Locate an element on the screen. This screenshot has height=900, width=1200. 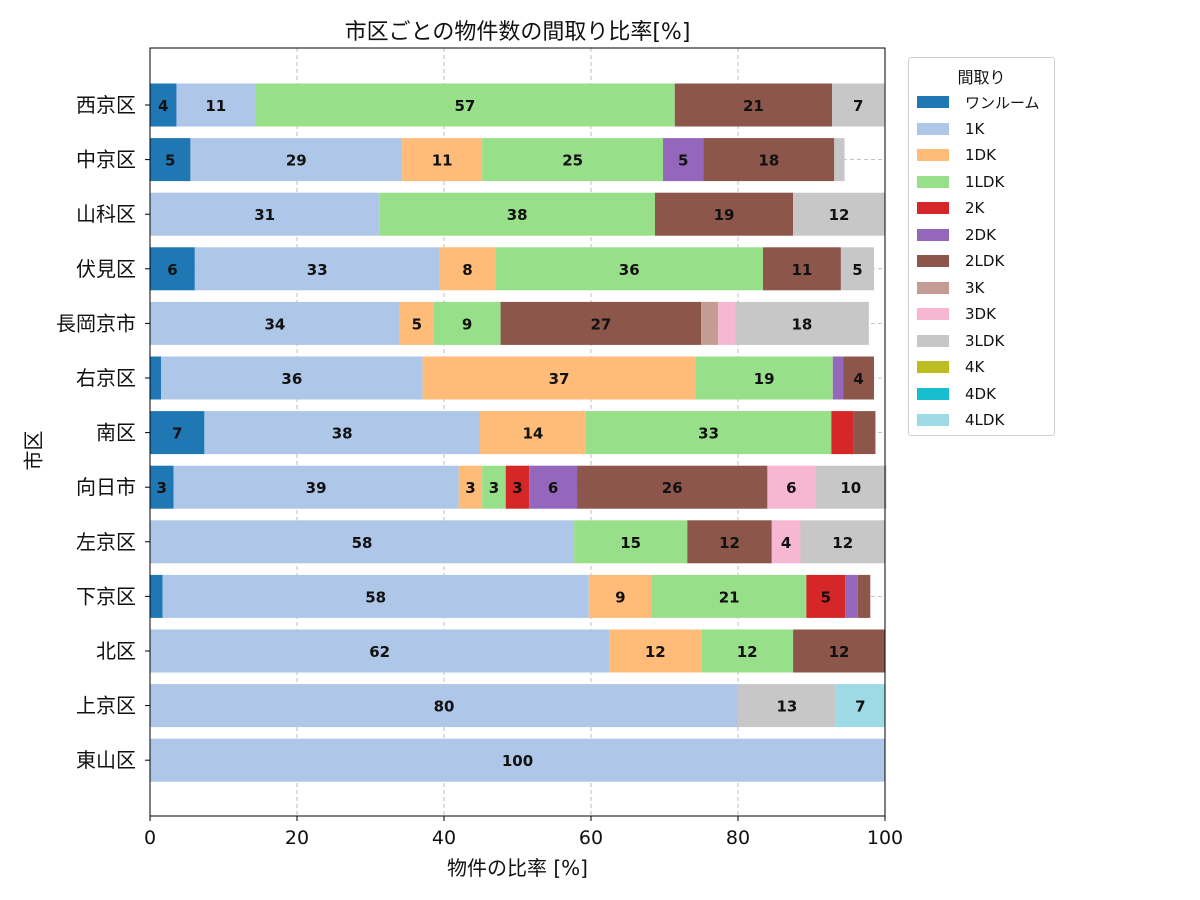
bar-value-label: 39 is located at coordinates (316, 488).